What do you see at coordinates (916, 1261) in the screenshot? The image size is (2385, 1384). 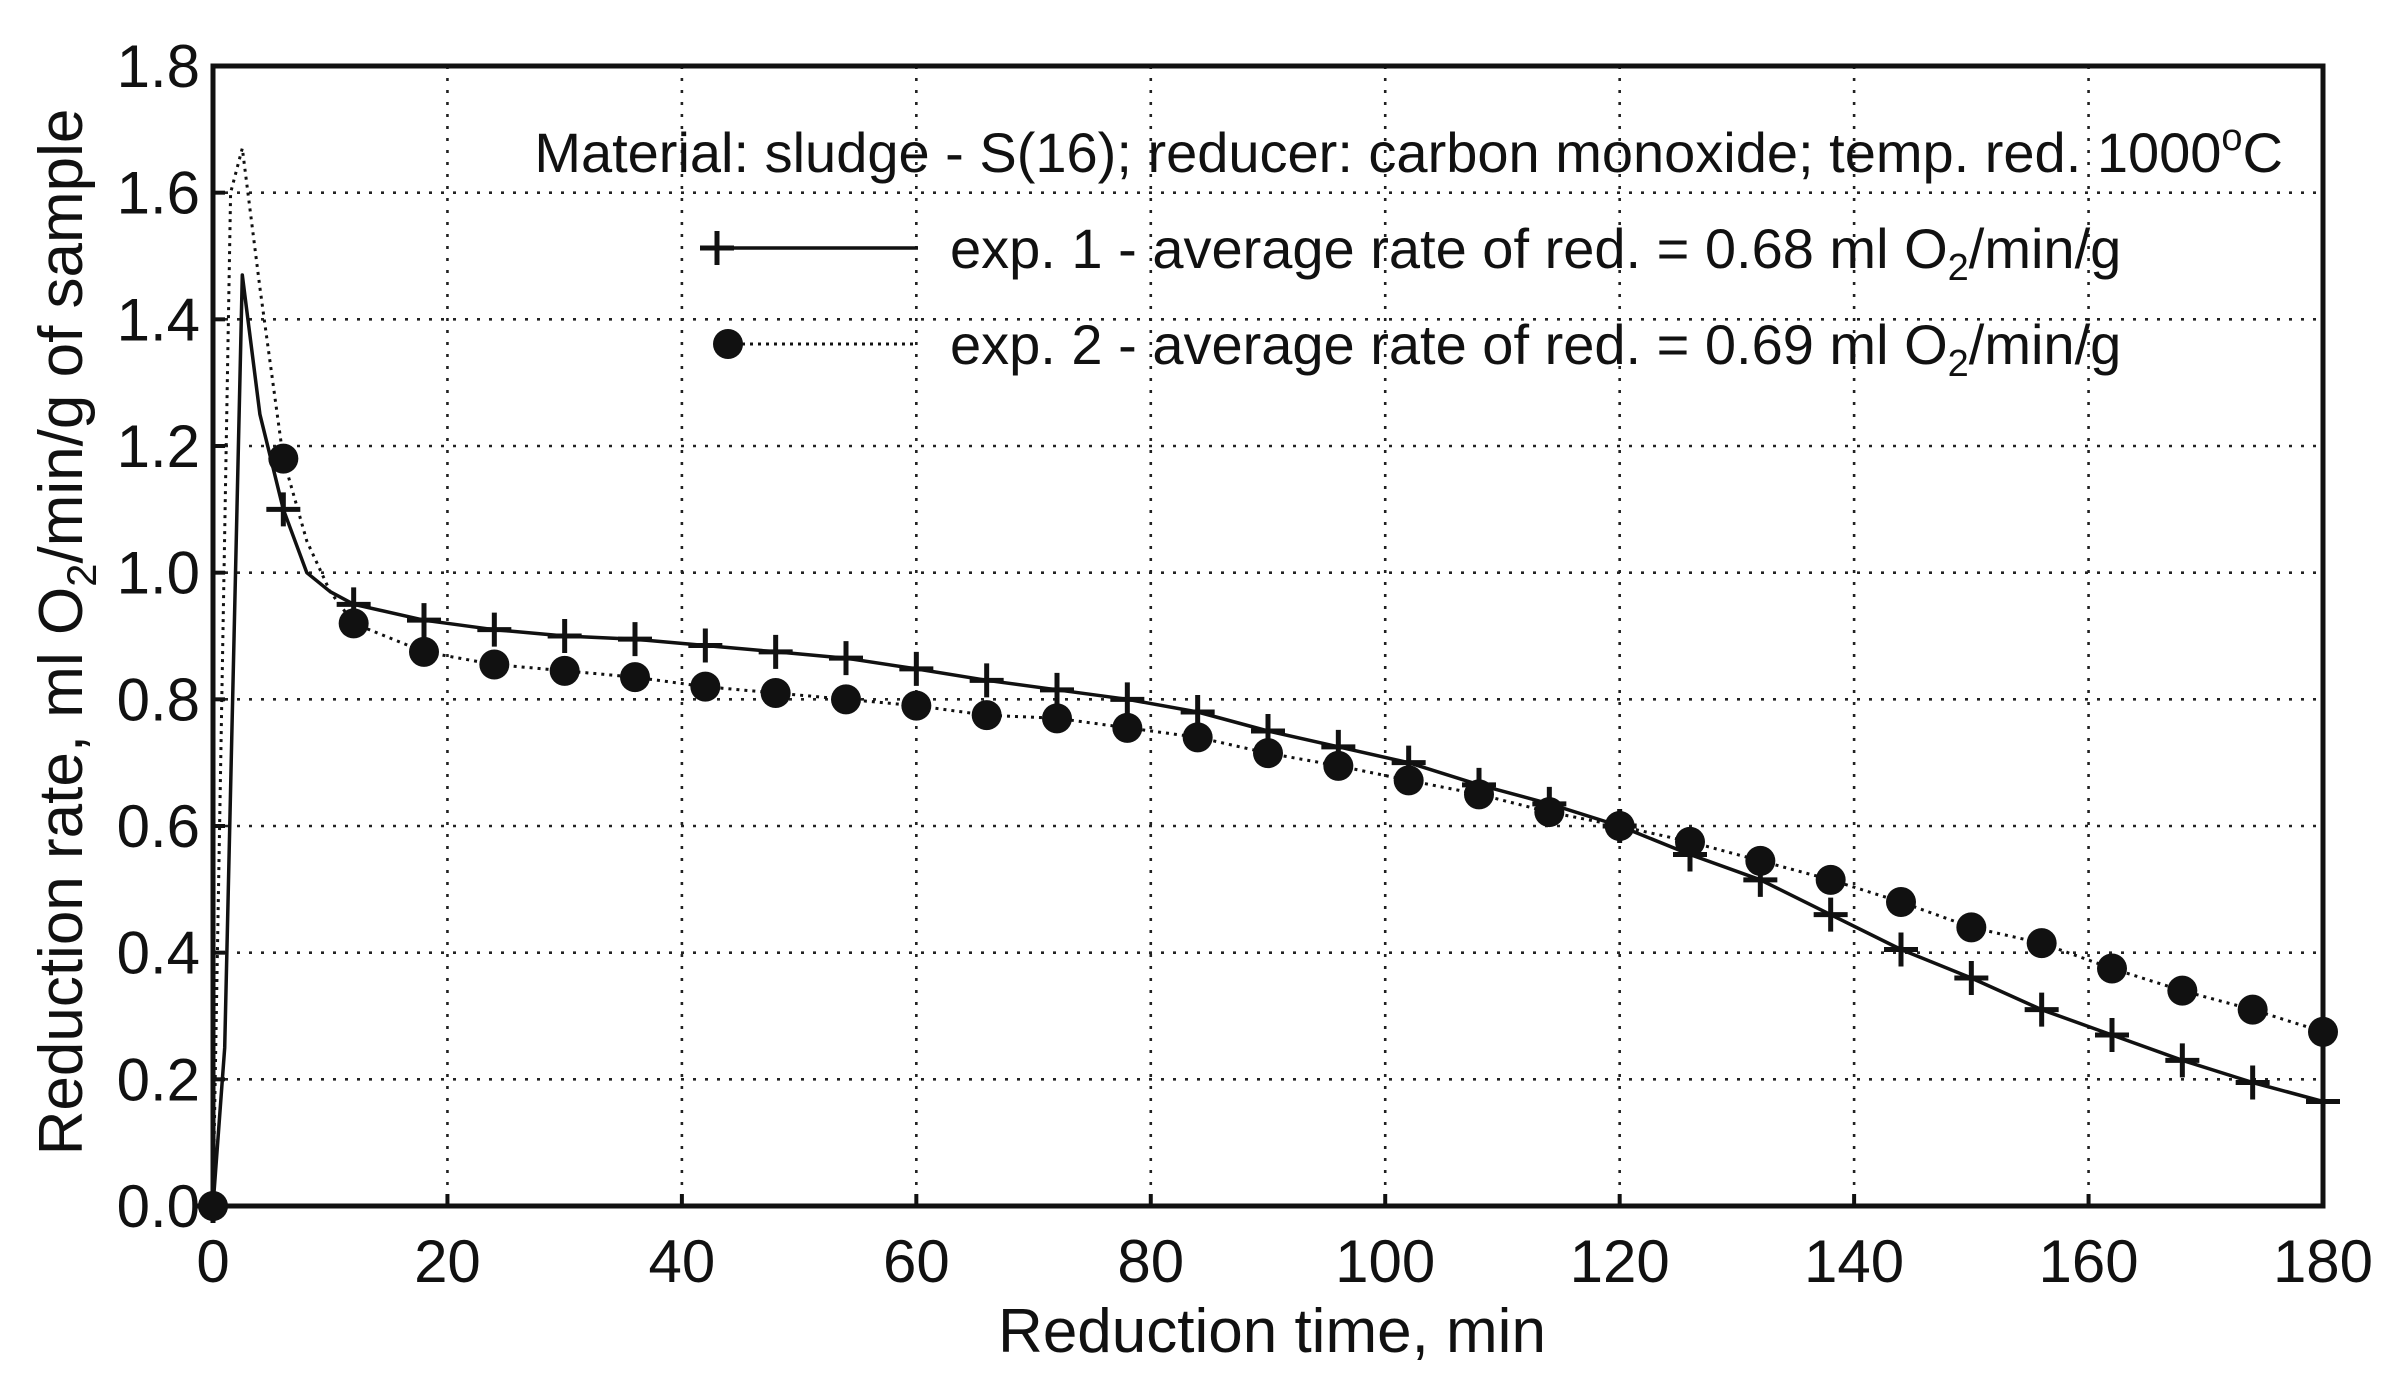 I see `x-tick-label: 60` at bounding box center [916, 1261].